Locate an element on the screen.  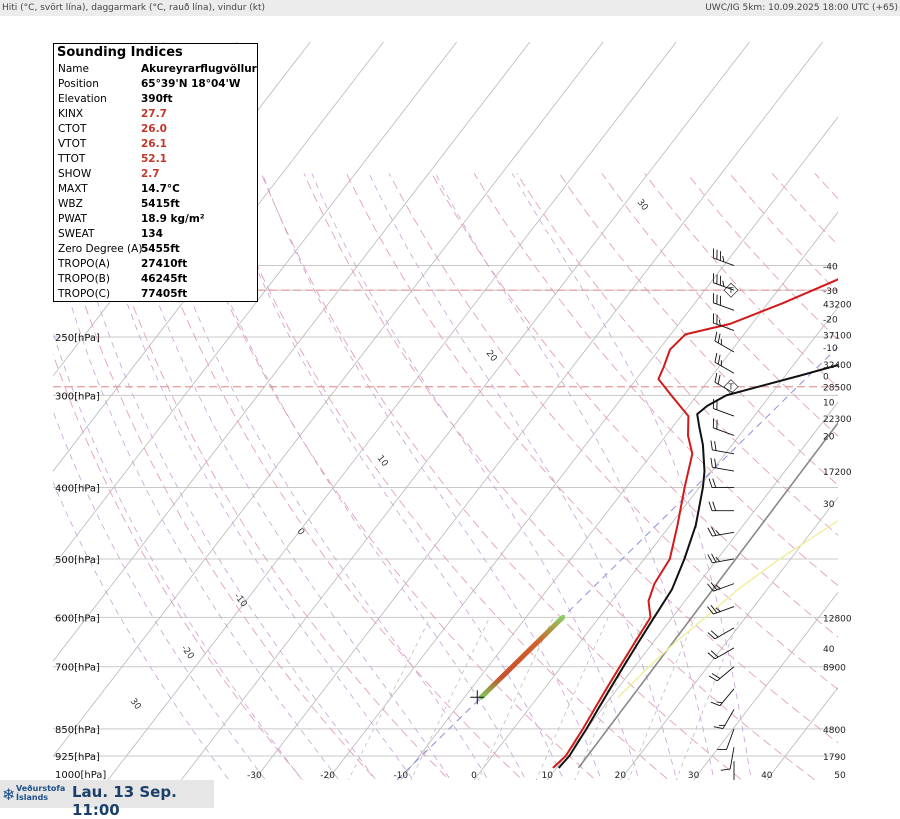
index-row: Name Akureyrarflugvöllur is located at coordinates (155, 69).